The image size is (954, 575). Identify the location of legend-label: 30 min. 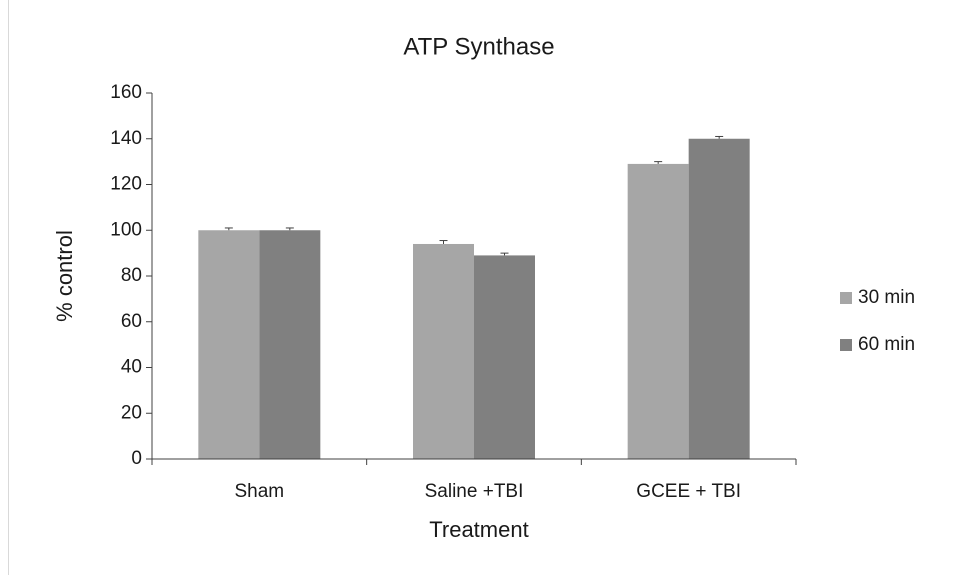
(886, 297).